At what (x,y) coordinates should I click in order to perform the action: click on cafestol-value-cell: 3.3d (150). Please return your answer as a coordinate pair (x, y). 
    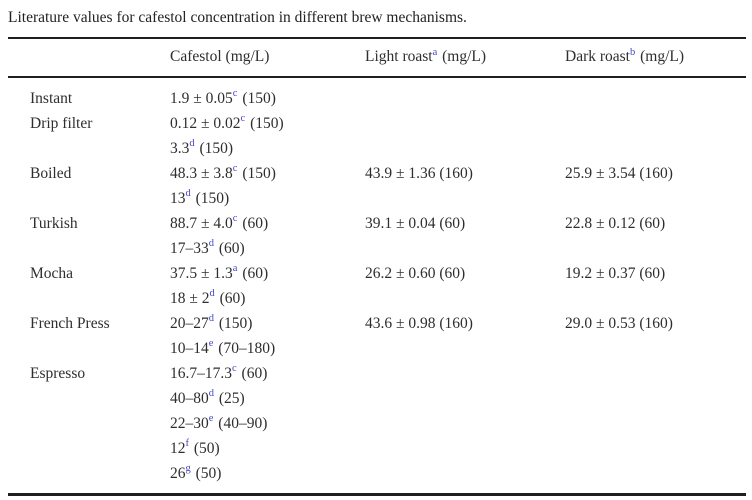
    Looking at the image, I should click on (267, 148).